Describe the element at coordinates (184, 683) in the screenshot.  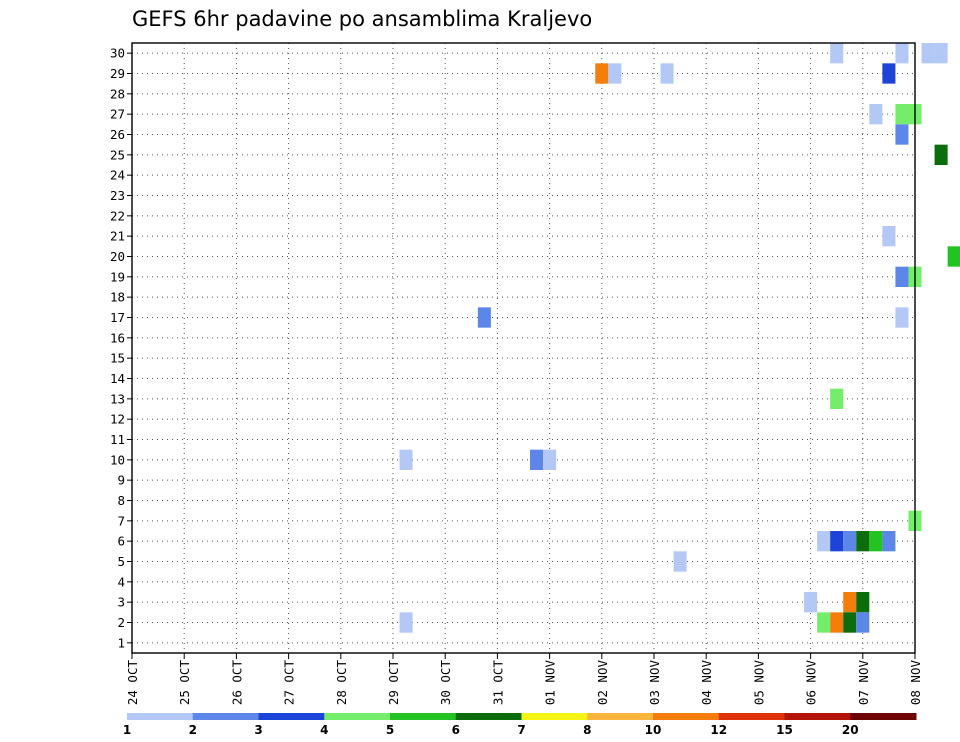
I see `x-tick-label: 25 OCT` at that location.